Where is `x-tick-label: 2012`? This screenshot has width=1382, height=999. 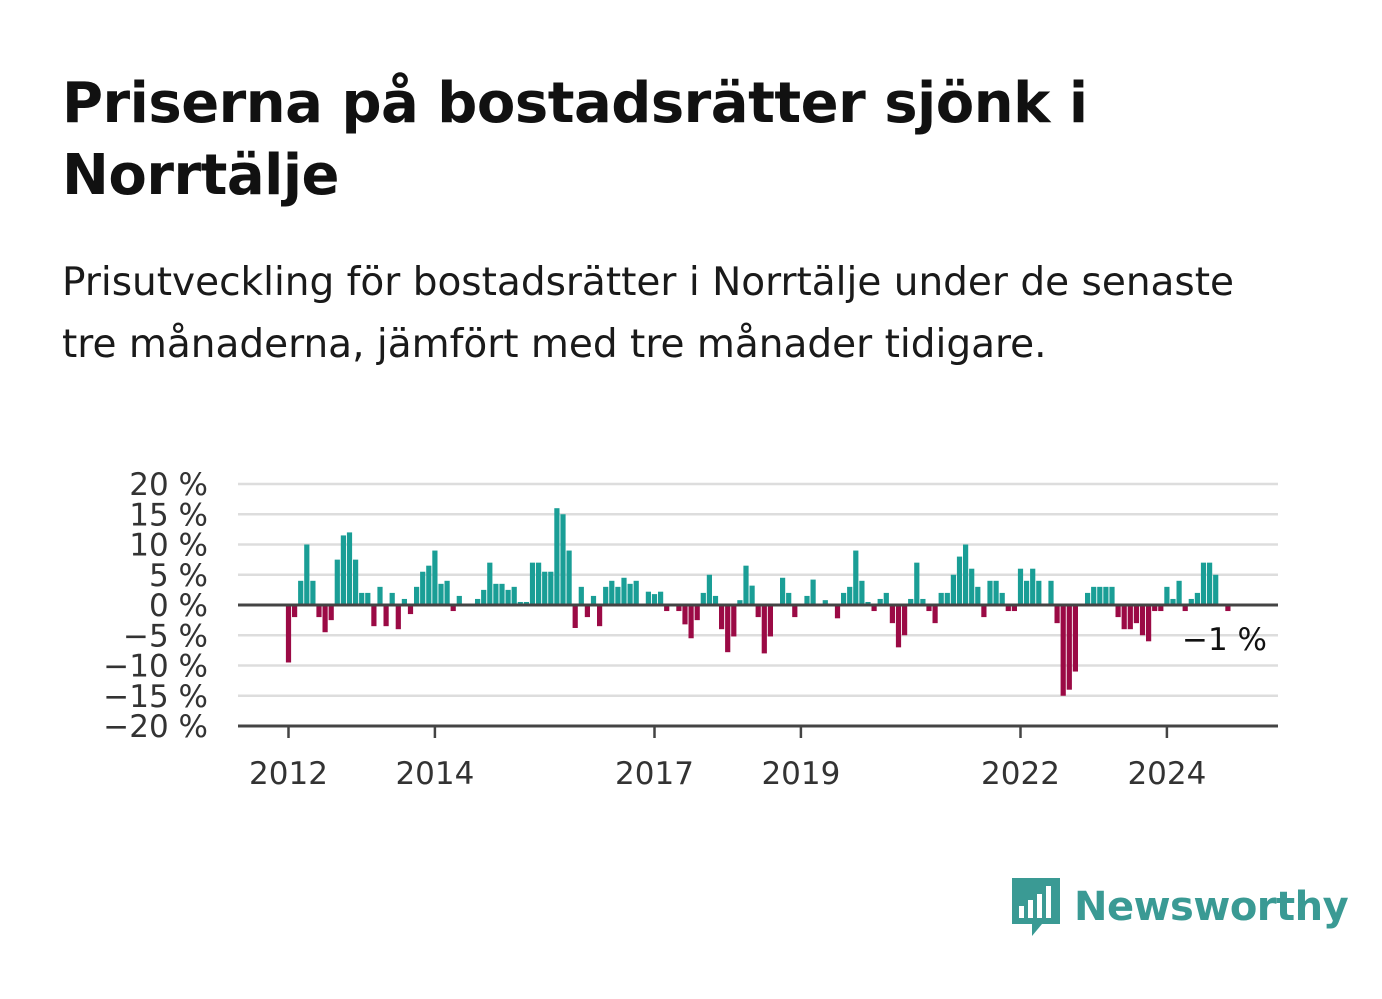 x-tick-label: 2012 is located at coordinates (288, 774).